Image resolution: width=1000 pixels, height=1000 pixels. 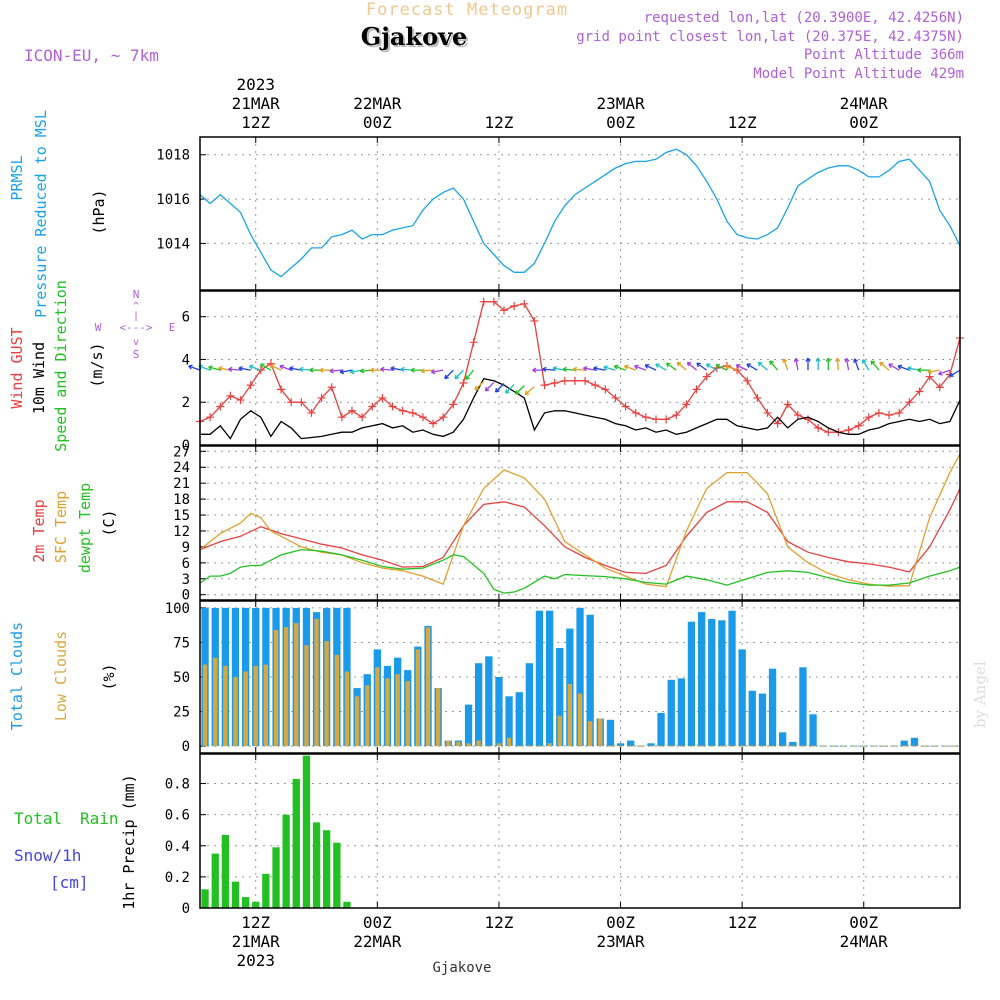 What do you see at coordinates (61, 366) in the screenshot?
I see `y-label: Speed and Direction` at bounding box center [61, 366].